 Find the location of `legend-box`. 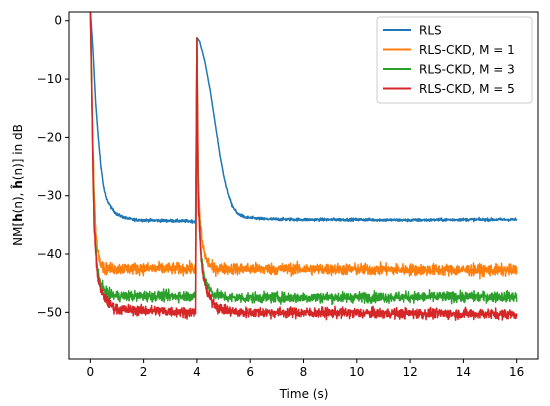

legend-box is located at coordinates (454, 60).